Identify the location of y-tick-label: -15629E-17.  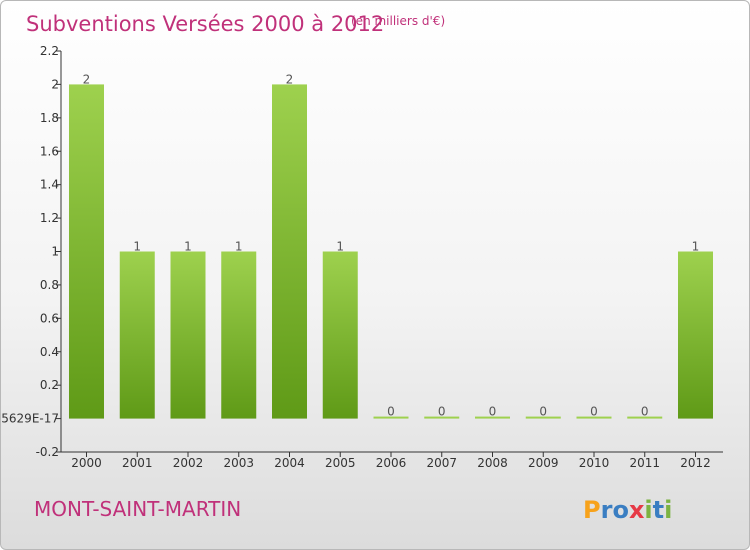
(30, 419).